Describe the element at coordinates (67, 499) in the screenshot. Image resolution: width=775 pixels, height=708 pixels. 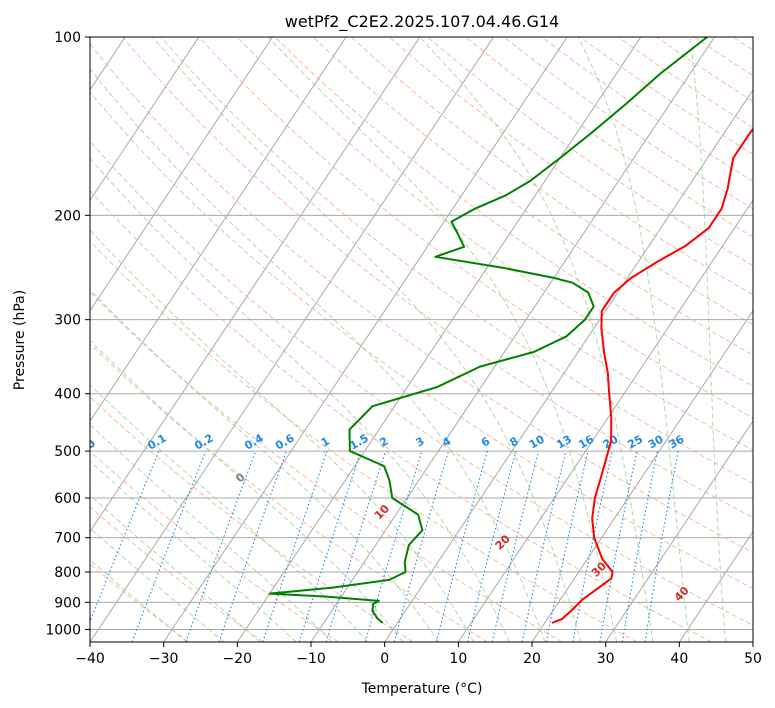
I see `y-tick-label: 600` at that location.